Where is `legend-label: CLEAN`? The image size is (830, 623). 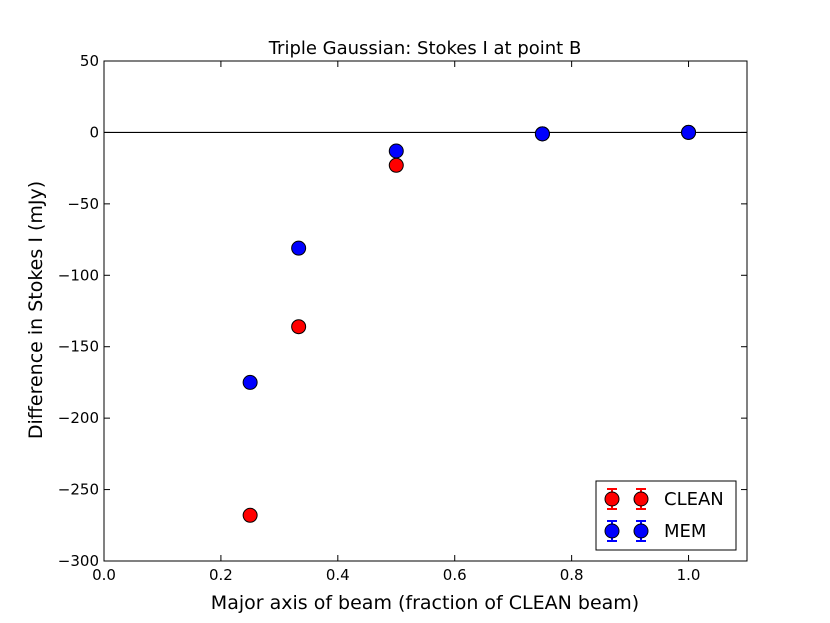 legend-label: CLEAN is located at coordinates (694, 499).